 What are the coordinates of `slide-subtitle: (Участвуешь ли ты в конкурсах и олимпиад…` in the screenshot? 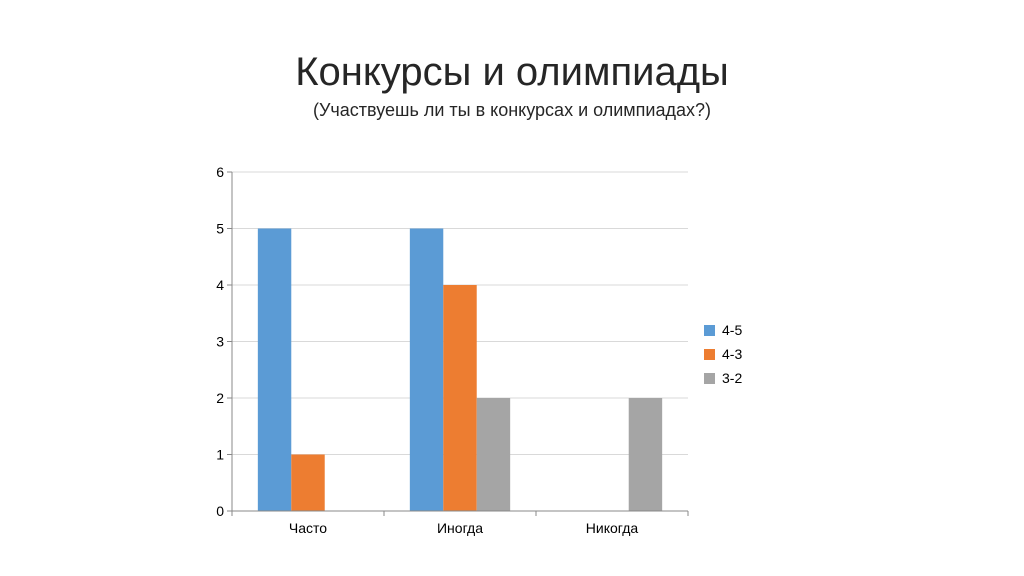 It's located at (512, 110).